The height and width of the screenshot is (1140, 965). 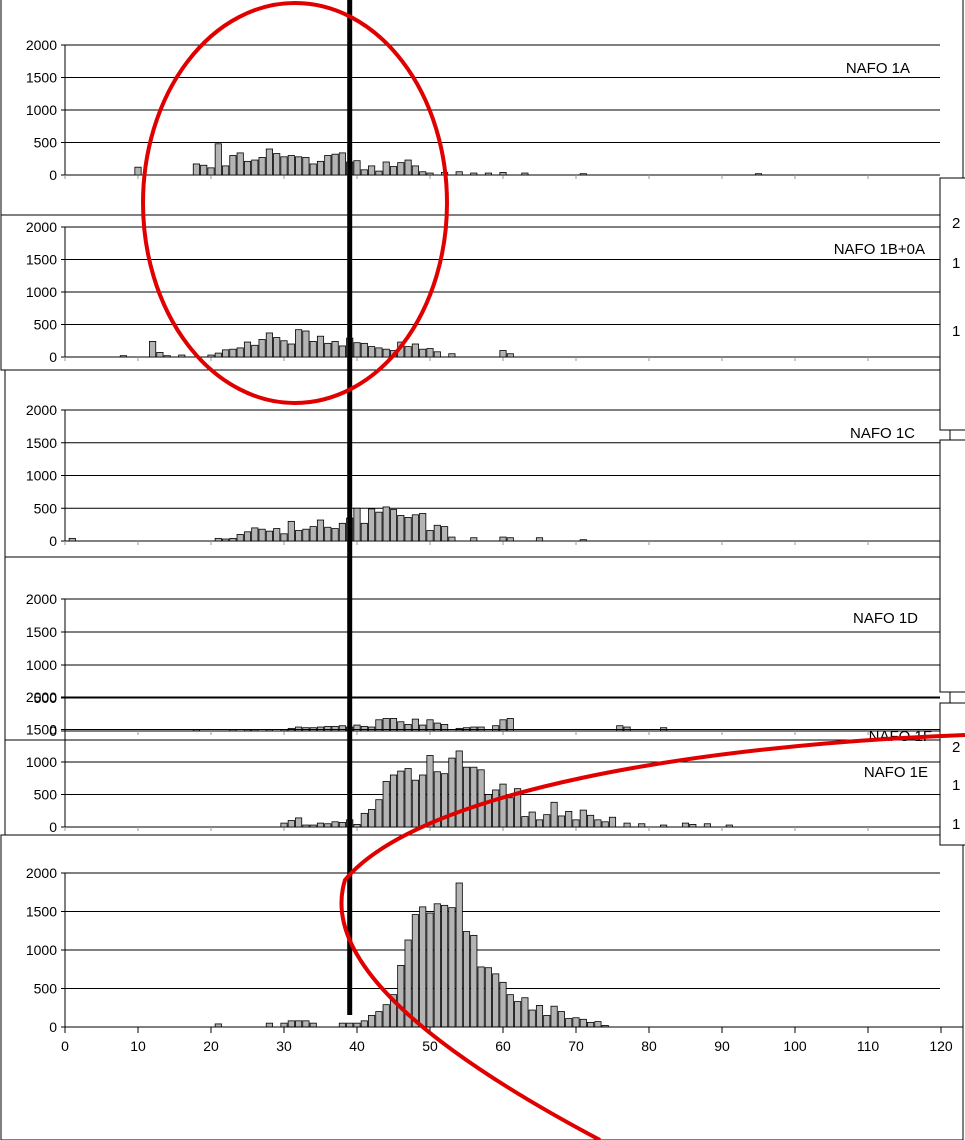 I want to click on y-tick-label: 500, so click(x=46, y=508).